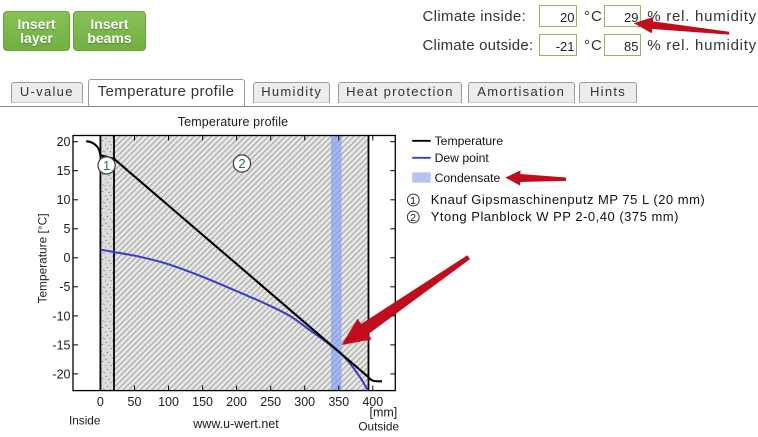 This screenshot has width=758, height=437. What do you see at coordinates (568, 199) in the screenshot?
I see `svg-text:Knauf Gipsmaschinenputz MP 75: Knauf Gipsmaschinenputz MP 75 L (20 mm)` at bounding box center [568, 199].